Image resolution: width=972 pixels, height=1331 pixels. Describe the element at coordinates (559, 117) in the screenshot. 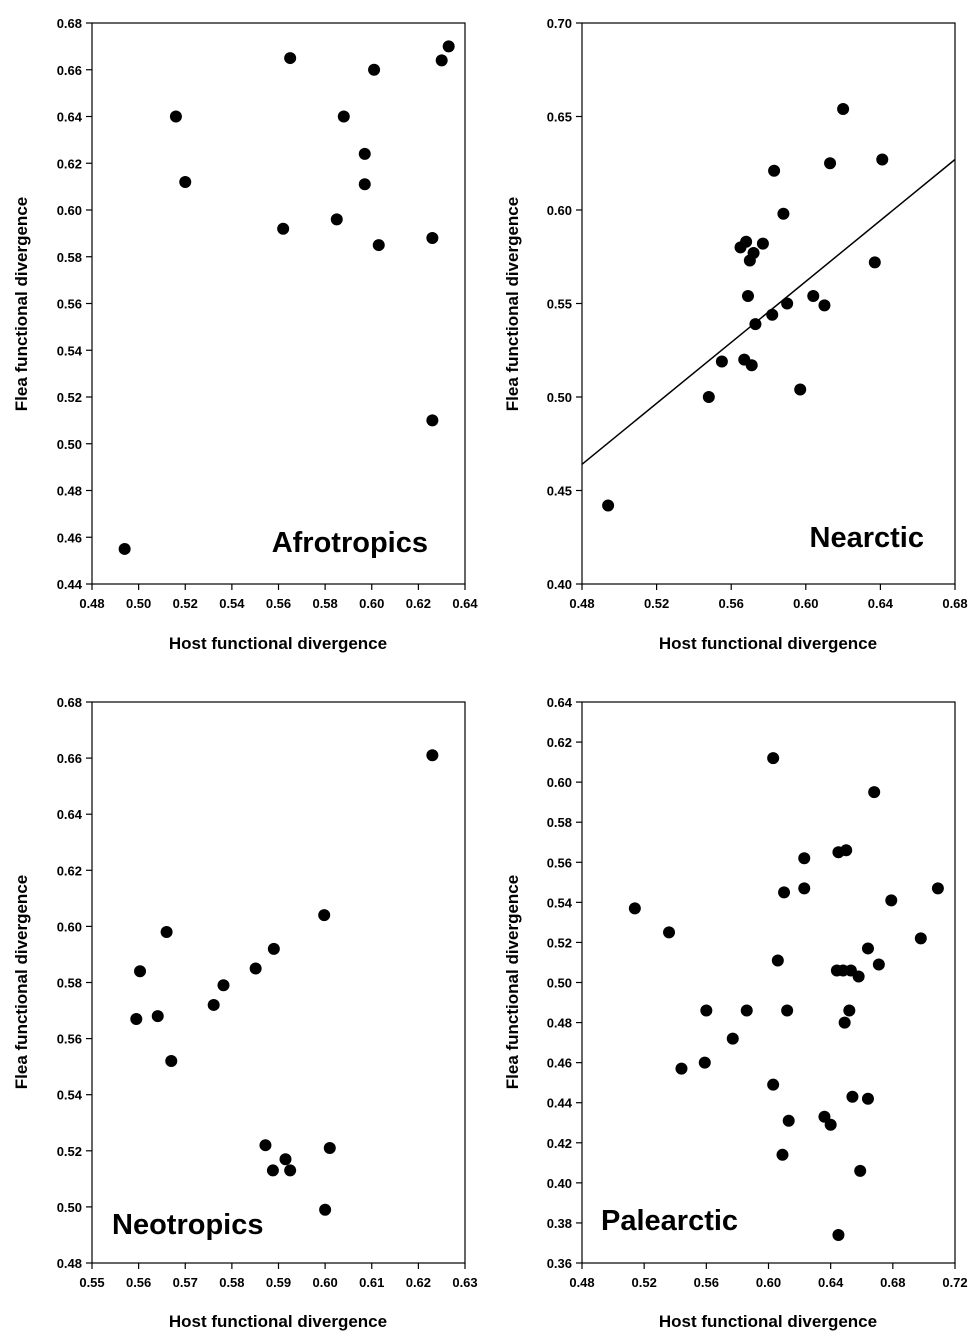

I see `y-tick-label: 0.65` at that location.